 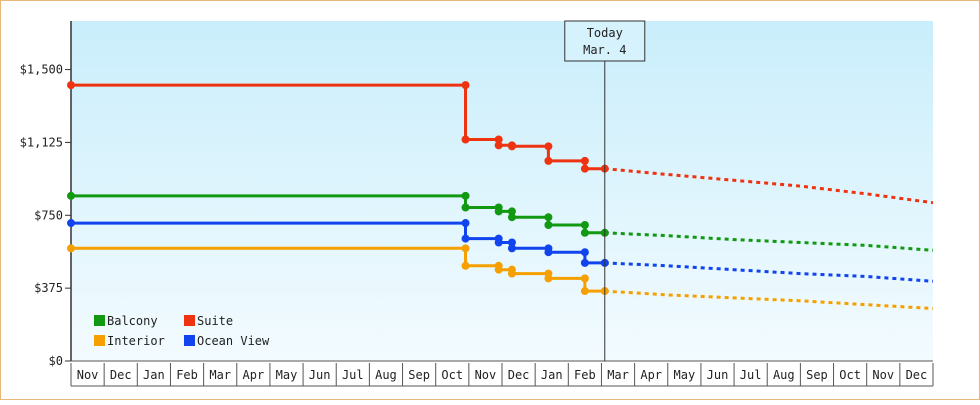 I want to click on y-tick-label: $750, so click(x=48, y=215).